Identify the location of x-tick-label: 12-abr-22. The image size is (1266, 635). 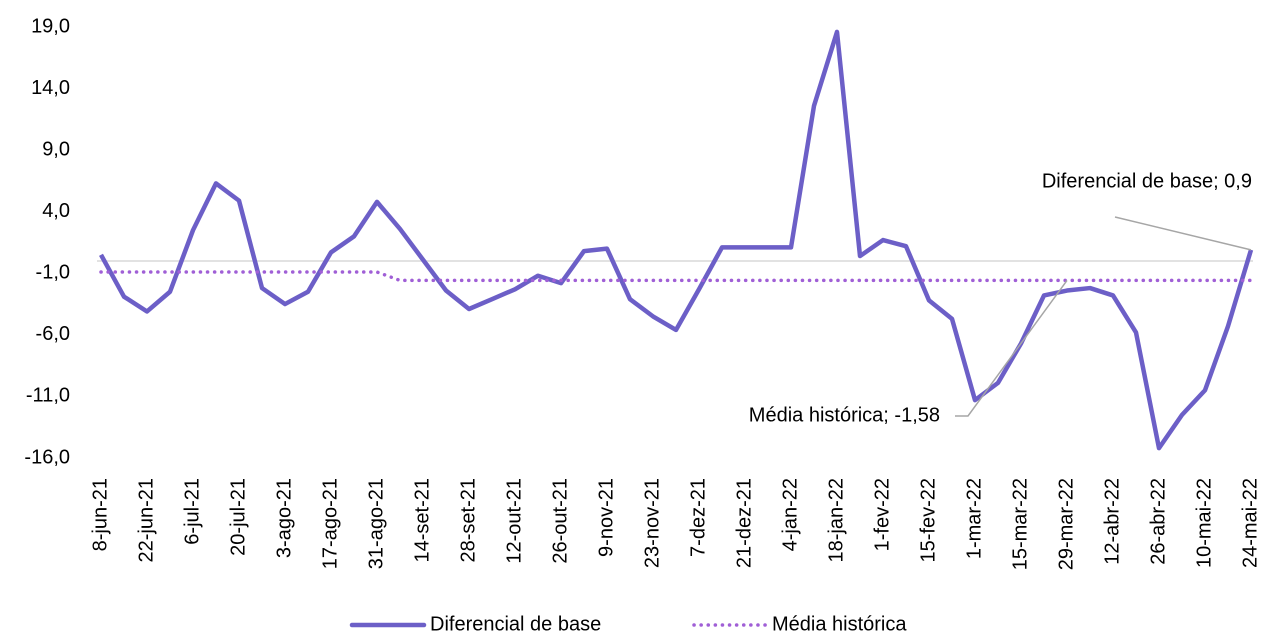
(1112, 521).